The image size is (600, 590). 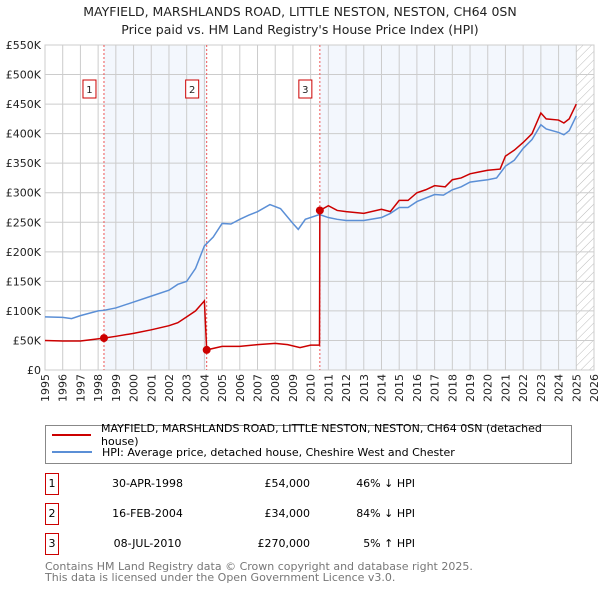 What do you see at coordinates (505, 388) in the screenshot?
I see `x-tick-label: 2021` at bounding box center [505, 388].